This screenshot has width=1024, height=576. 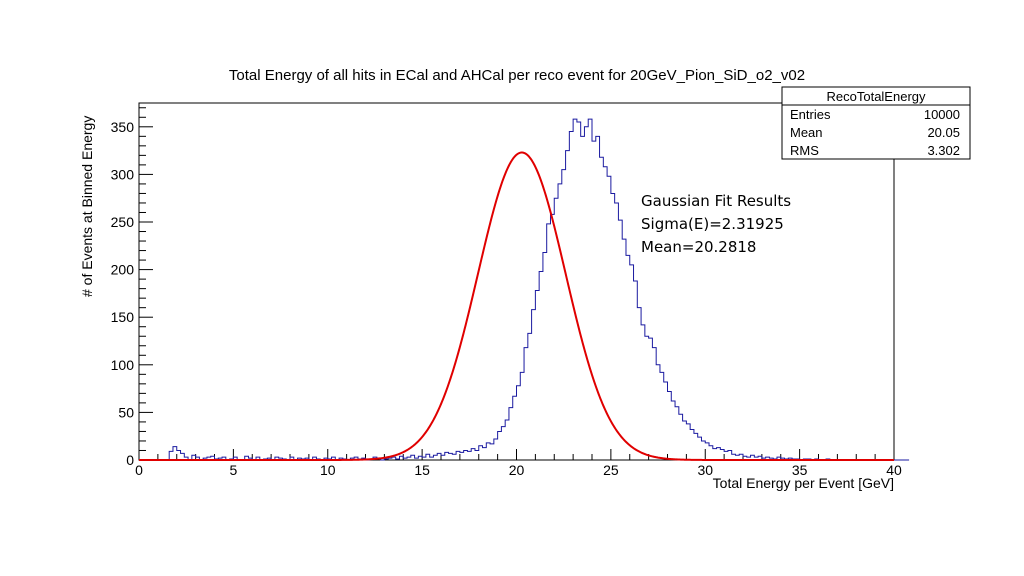 What do you see at coordinates (611, 470) in the screenshot?
I see `x-tick-label: 25` at bounding box center [611, 470].